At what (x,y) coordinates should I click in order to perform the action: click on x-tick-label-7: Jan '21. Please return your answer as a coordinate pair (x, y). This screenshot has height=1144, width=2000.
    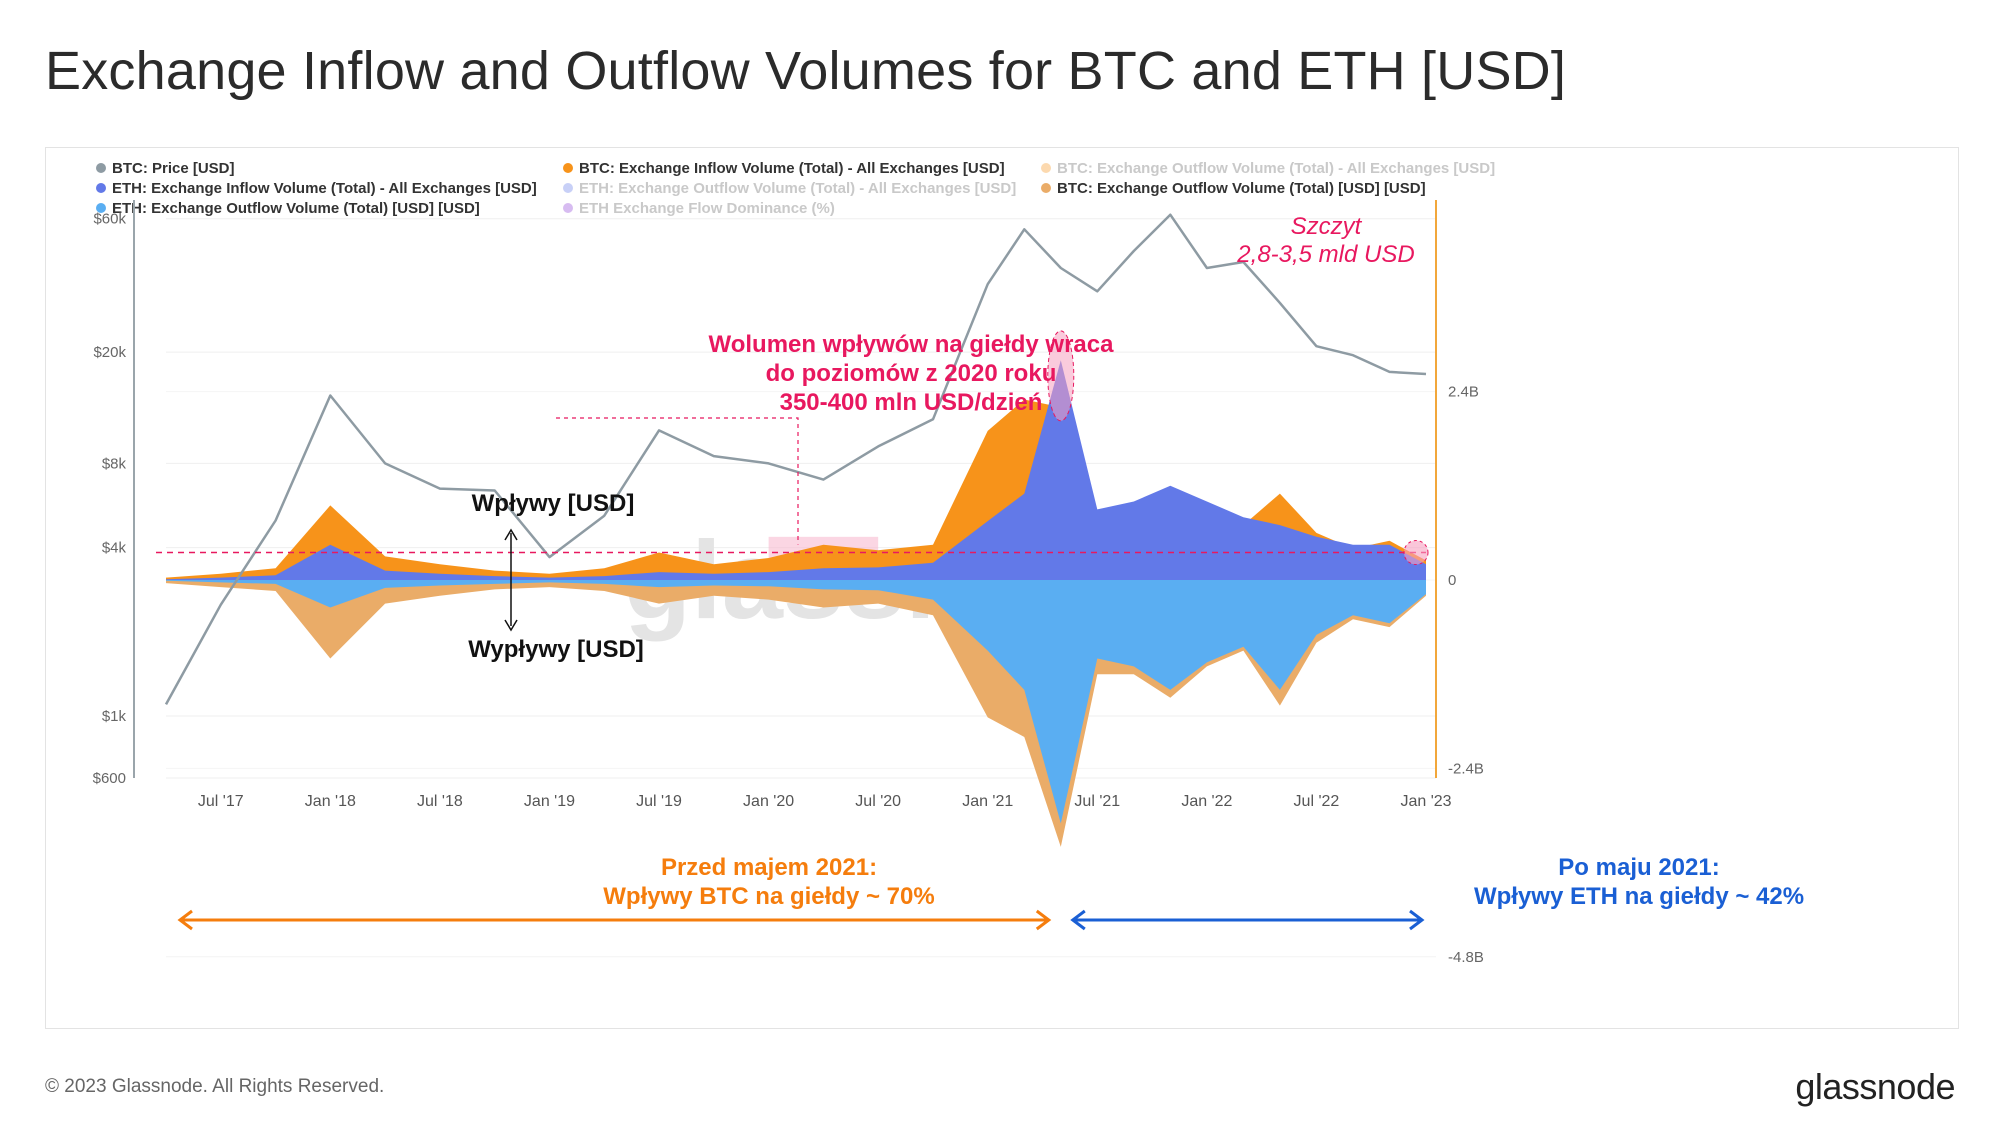
    Looking at the image, I should click on (987, 801).